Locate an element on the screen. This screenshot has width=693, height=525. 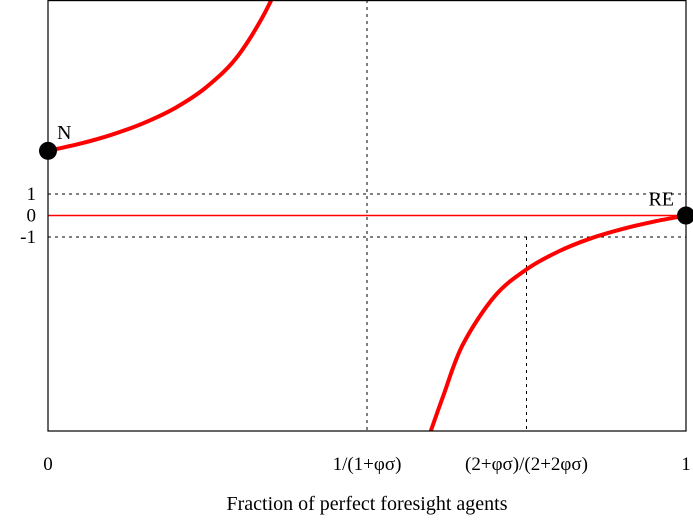
point-label-0: N is located at coordinates (64, 133).